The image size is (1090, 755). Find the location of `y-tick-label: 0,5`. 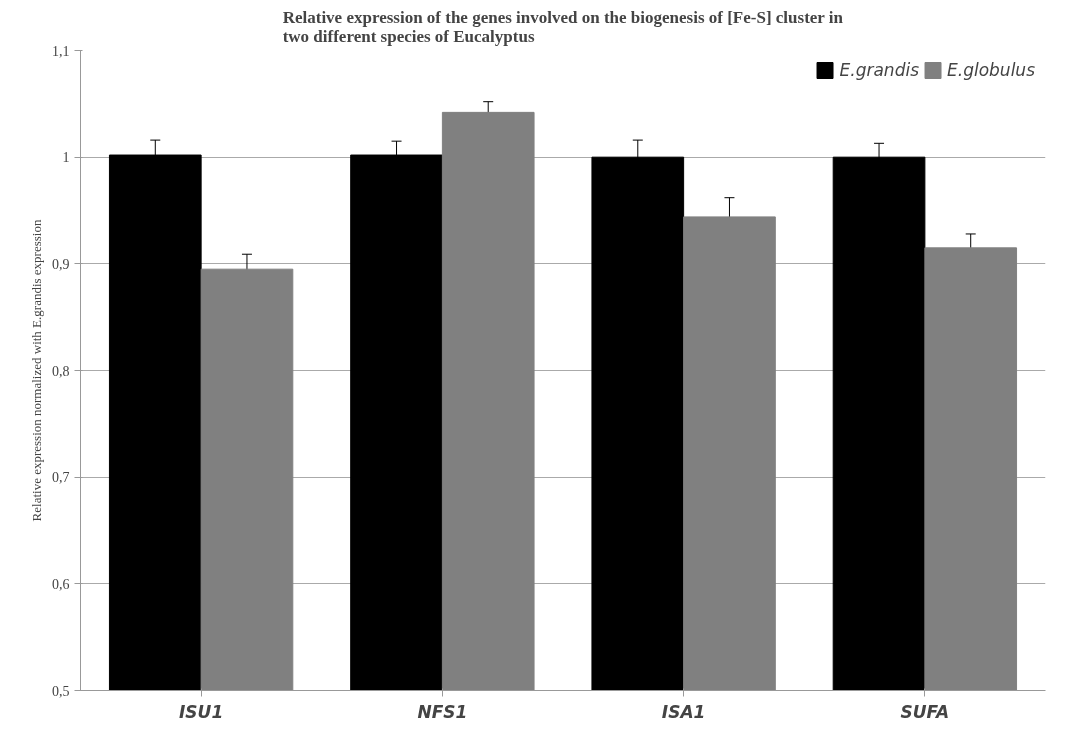

y-tick-label: 0,5 is located at coordinates (61, 691).